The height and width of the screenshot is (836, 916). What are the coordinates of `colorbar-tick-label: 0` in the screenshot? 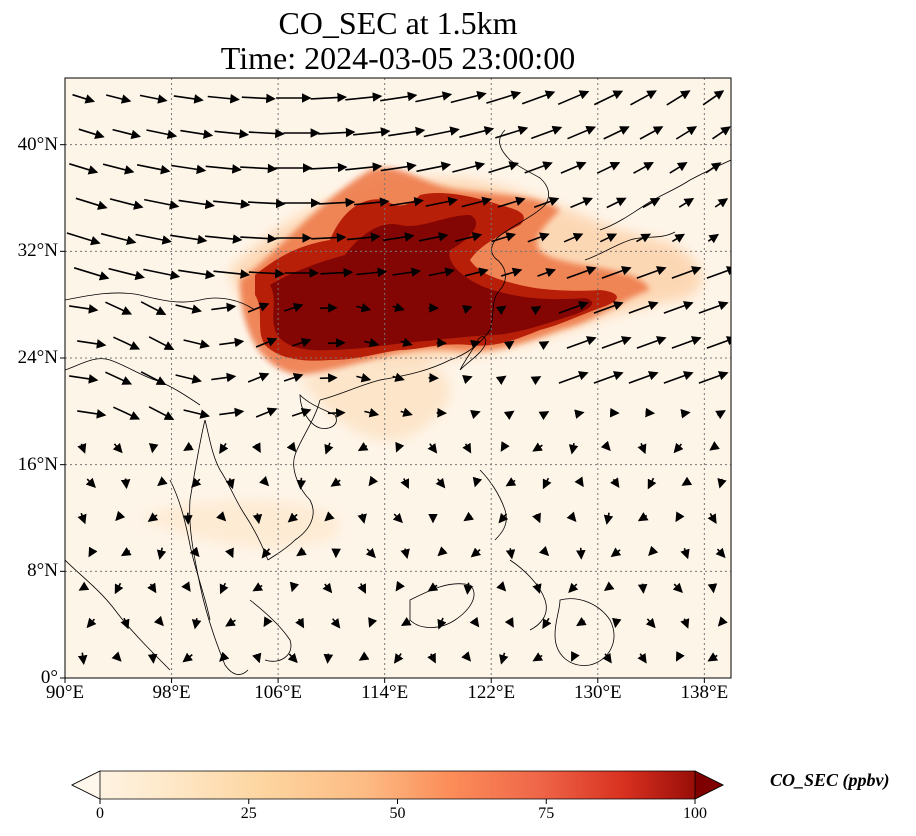 It's located at (100, 813).